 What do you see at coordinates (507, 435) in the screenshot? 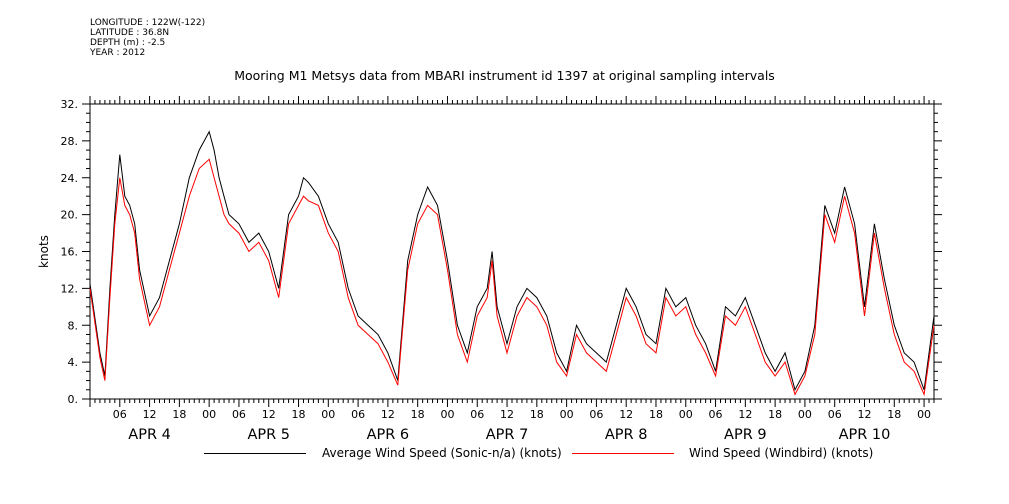
I see `x-day-label: APR 7` at bounding box center [507, 435].